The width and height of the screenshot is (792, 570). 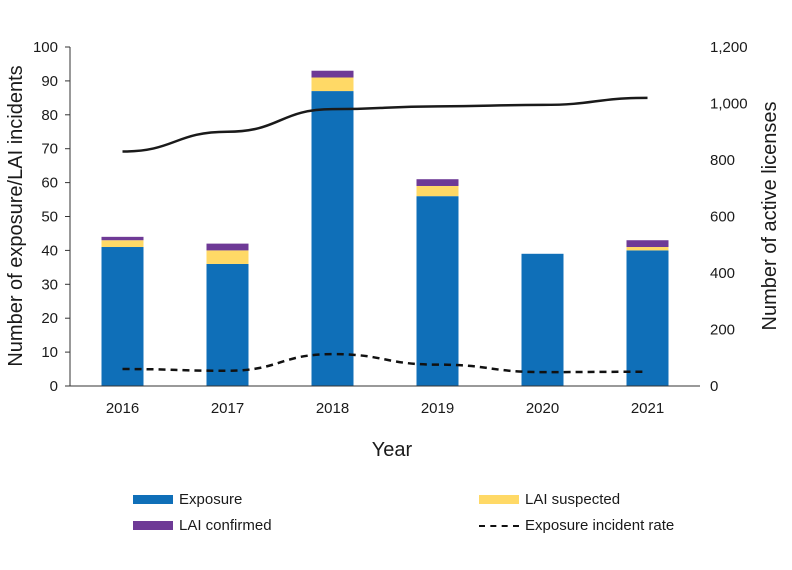 What do you see at coordinates (122, 316) in the screenshot?
I see `bar-exposure-2016` at bounding box center [122, 316].